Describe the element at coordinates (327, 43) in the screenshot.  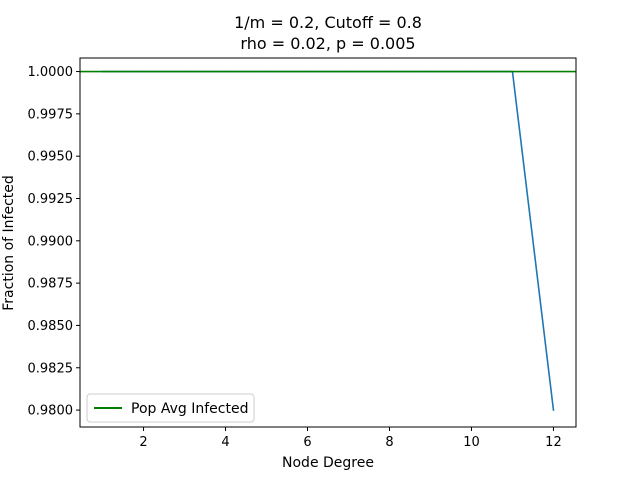
I see `chart-title-line-2: rho = 0.02, p = 0.005` at that location.